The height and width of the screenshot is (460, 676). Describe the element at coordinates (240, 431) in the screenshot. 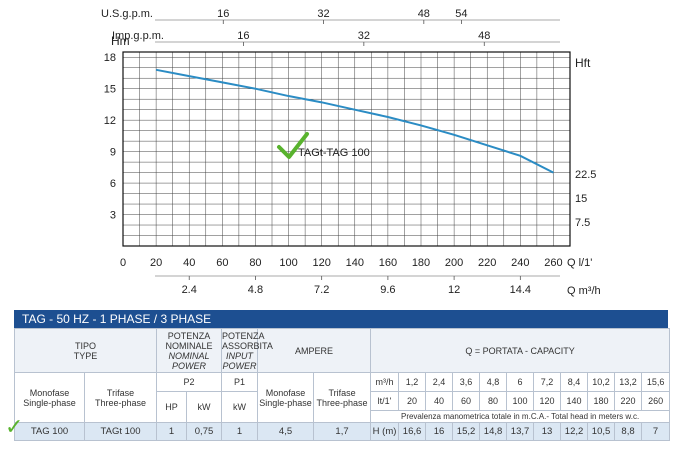

I see `p1-value: 1` at that location.